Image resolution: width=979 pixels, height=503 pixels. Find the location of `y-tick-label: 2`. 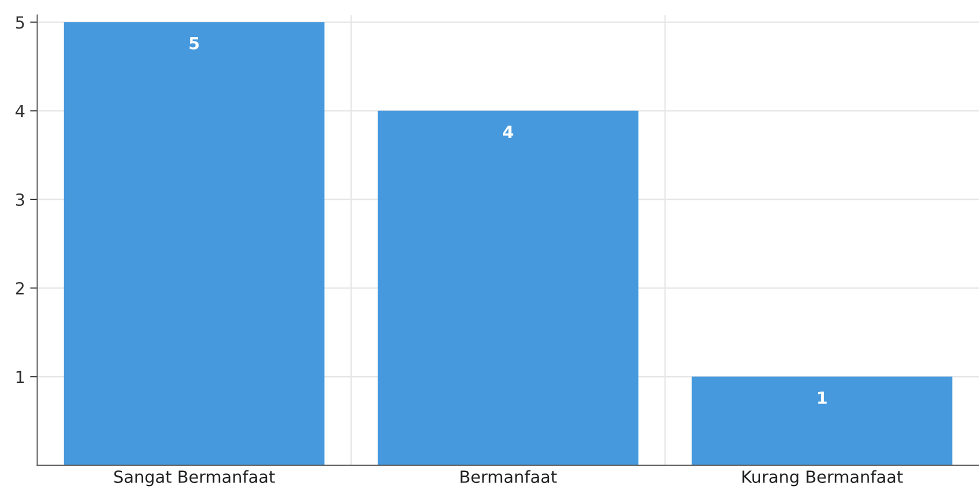

y-tick-label: 2 is located at coordinates (20, 288).